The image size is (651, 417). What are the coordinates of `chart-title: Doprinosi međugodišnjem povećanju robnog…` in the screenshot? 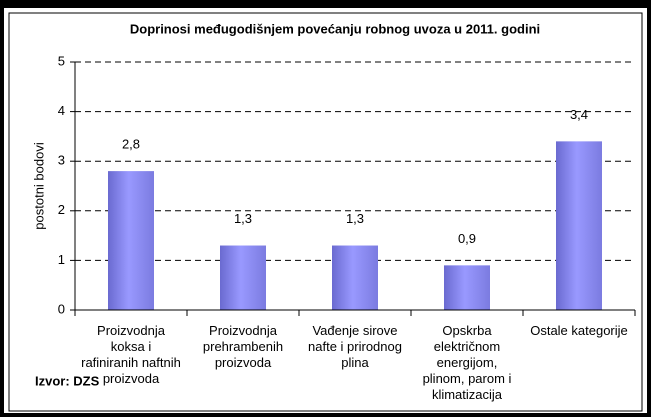 It's located at (335, 28).